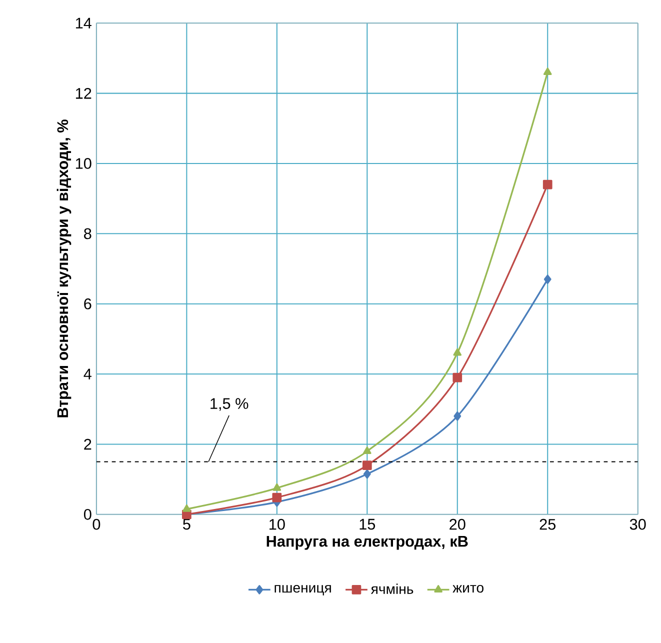  What do you see at coordinates (302, 590) in the screenshot?
I see `legend-label: пшениця` at bounding box center [302, 590].